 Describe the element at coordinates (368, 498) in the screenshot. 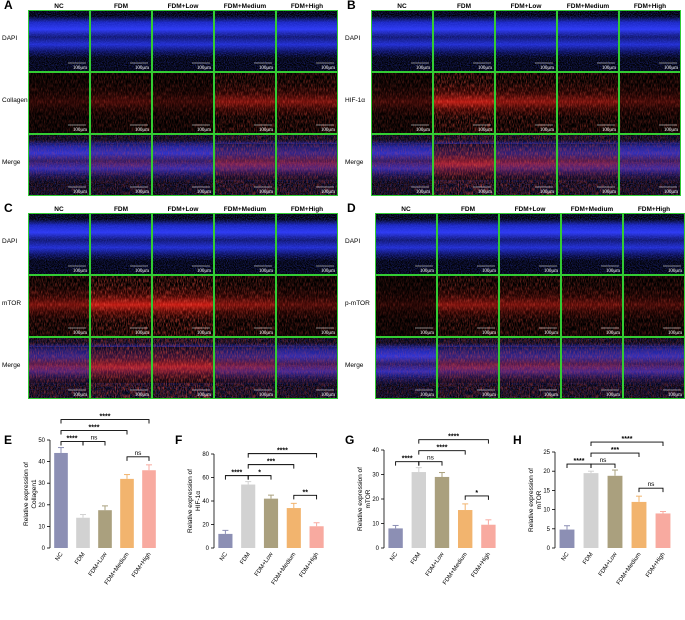

I see `y-axis-label-line2: mTOR` at that location.